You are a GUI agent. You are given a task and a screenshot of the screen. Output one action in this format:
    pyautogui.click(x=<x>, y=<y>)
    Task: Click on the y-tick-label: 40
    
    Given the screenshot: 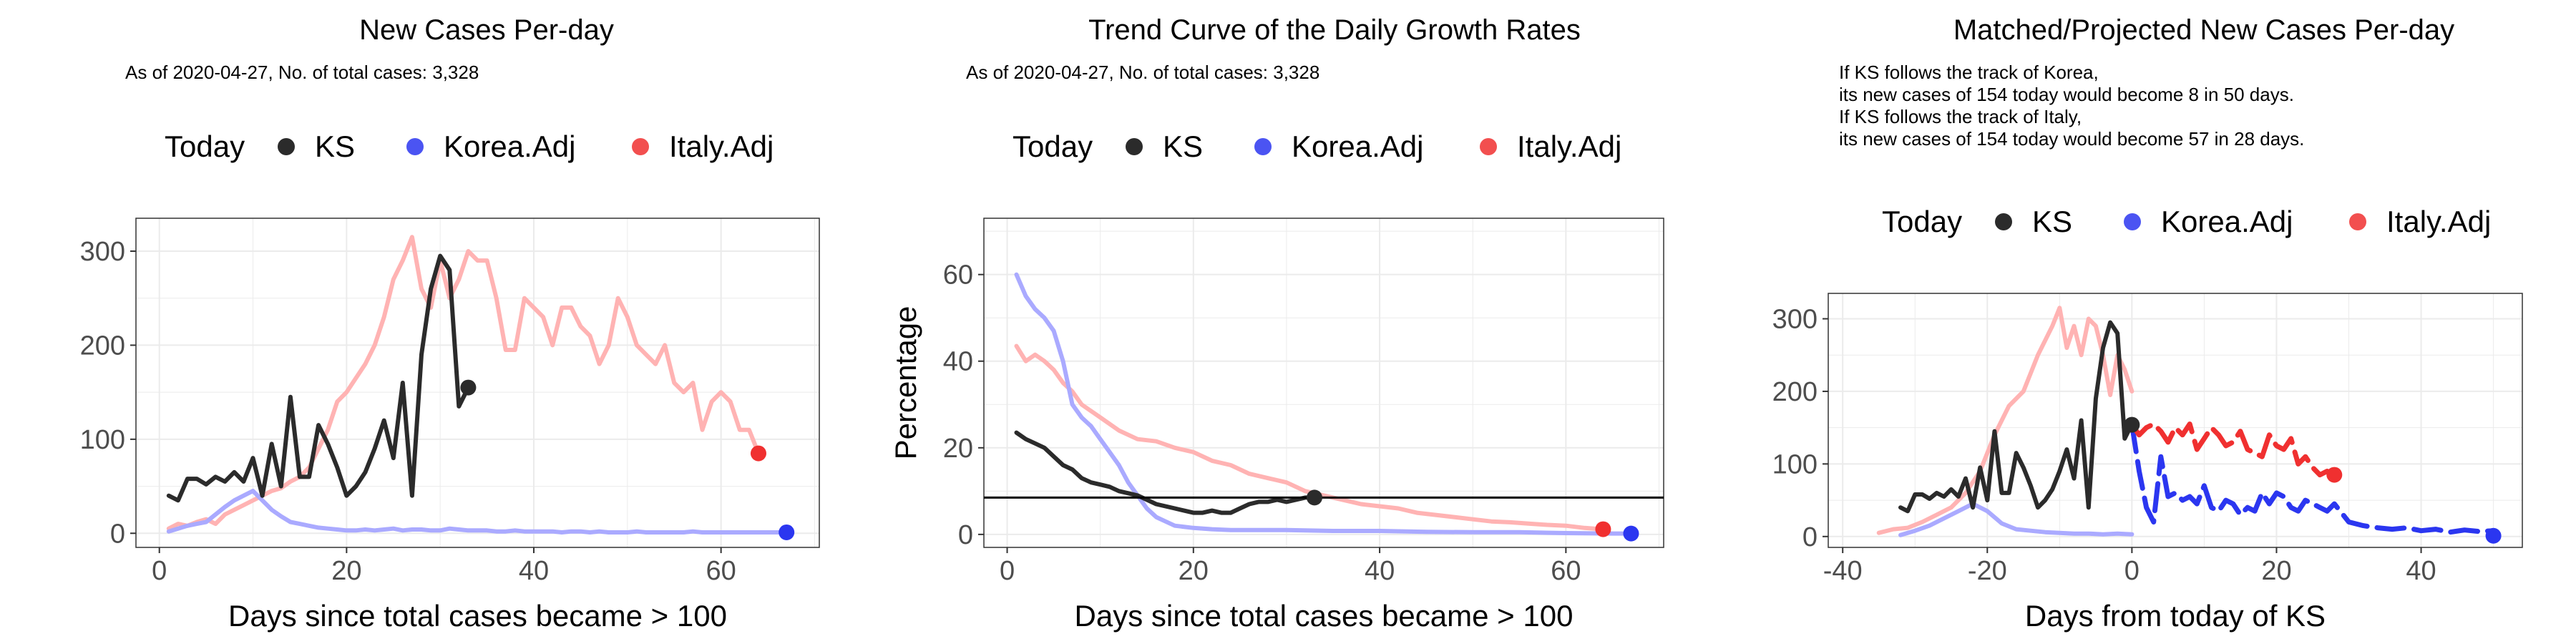 What is the action you would take?
    pyautogui.click(x=958, y=362)
    